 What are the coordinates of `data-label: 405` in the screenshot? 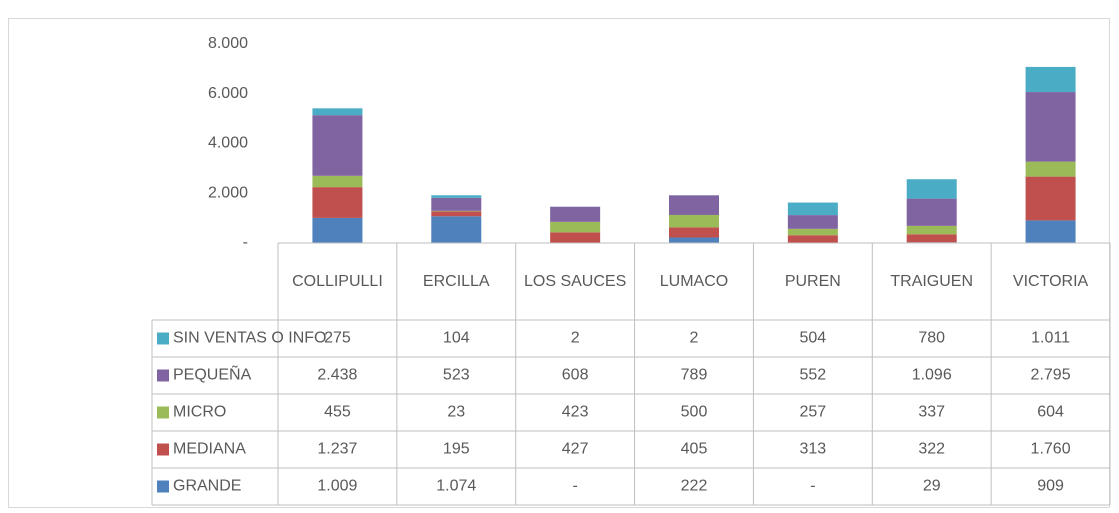 It's located at (694, 449).